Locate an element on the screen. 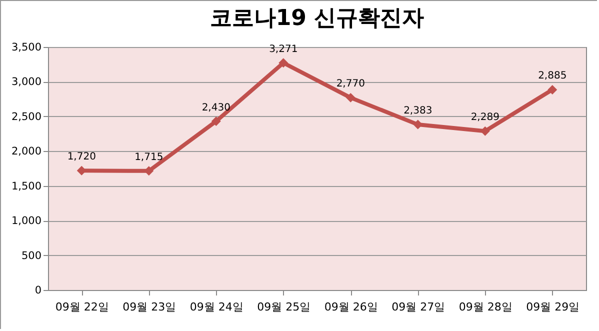  x-tick-label: 09월 23일 is located at coordinates (149, 307).